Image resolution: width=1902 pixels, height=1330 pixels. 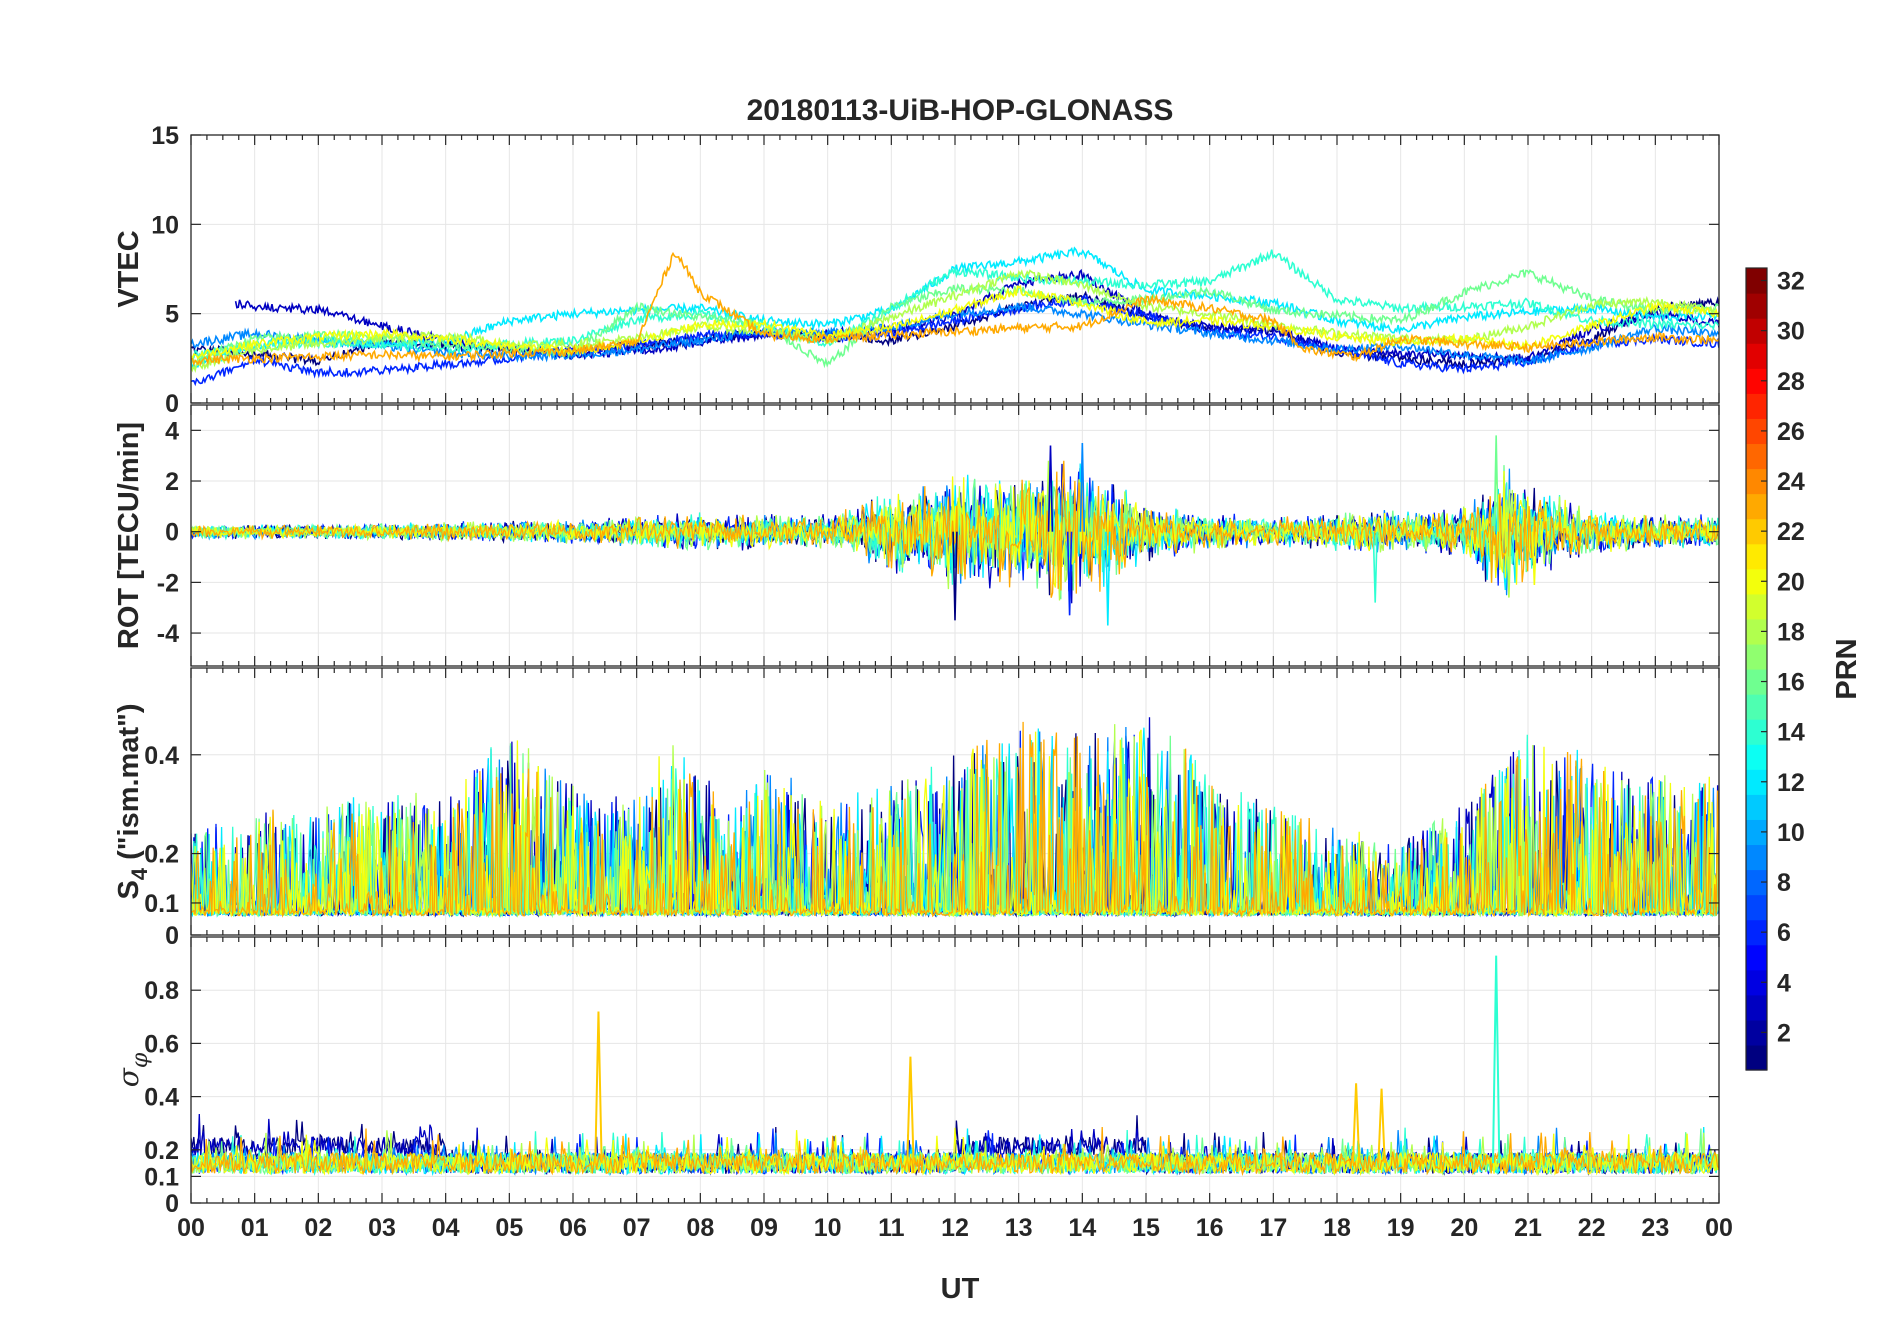 I want to click on y-tick-label: 4, so click(x=172, y=431).